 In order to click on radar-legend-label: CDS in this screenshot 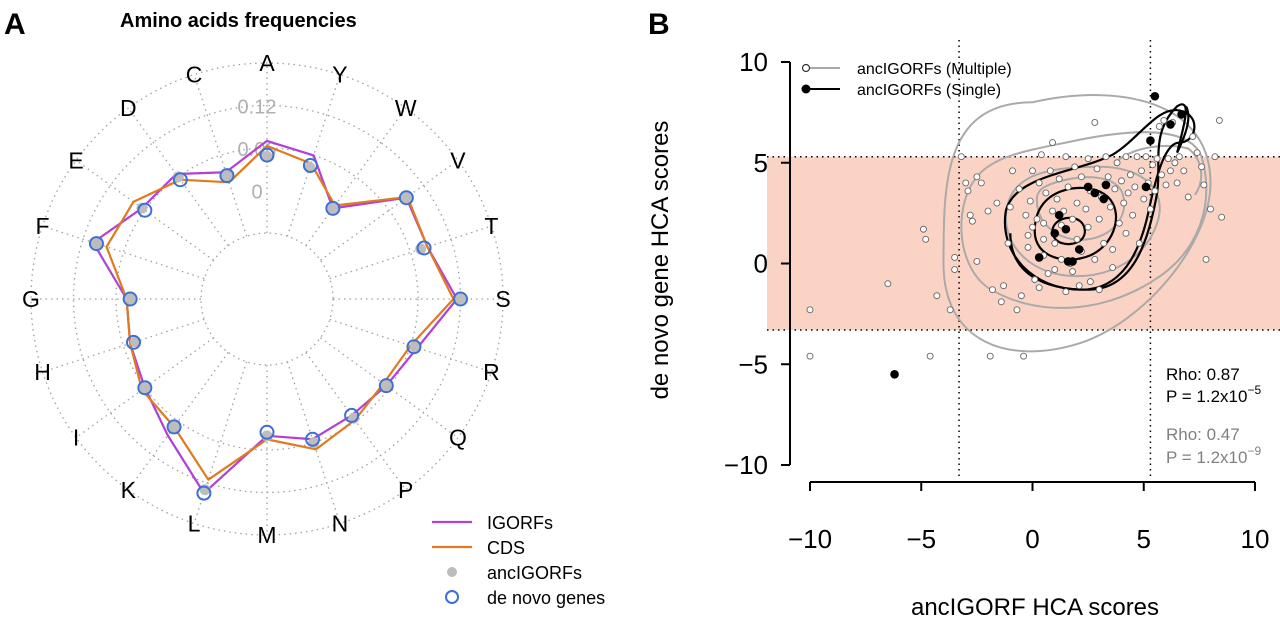, I will do `click(506, 548)`.